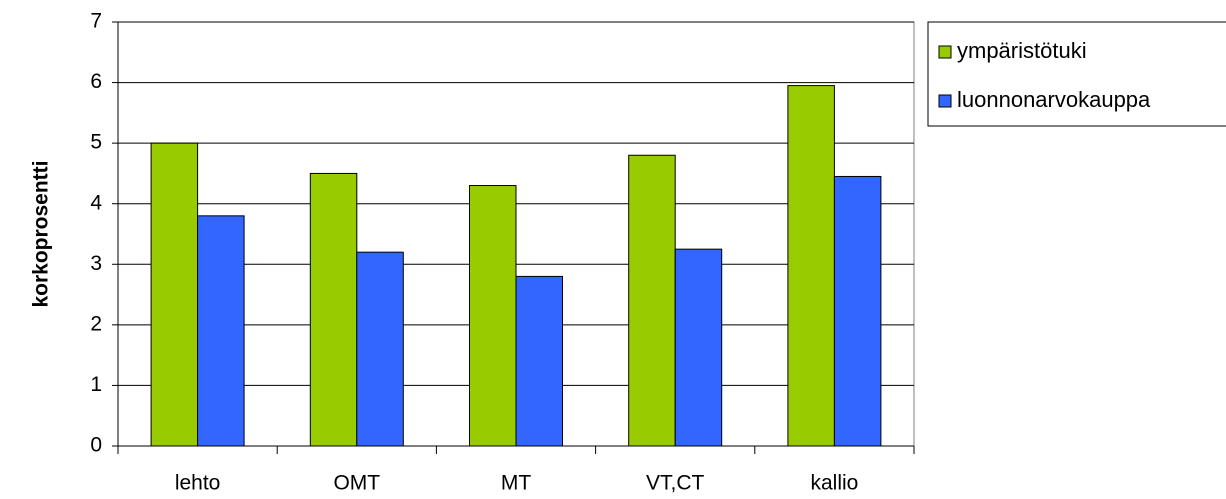 This screenshot has width=1226, height=499. What do you see at coordinates (96, 21) in the screenshot?
I see `y-tick-label: 7` at bounding box center [96, 21].